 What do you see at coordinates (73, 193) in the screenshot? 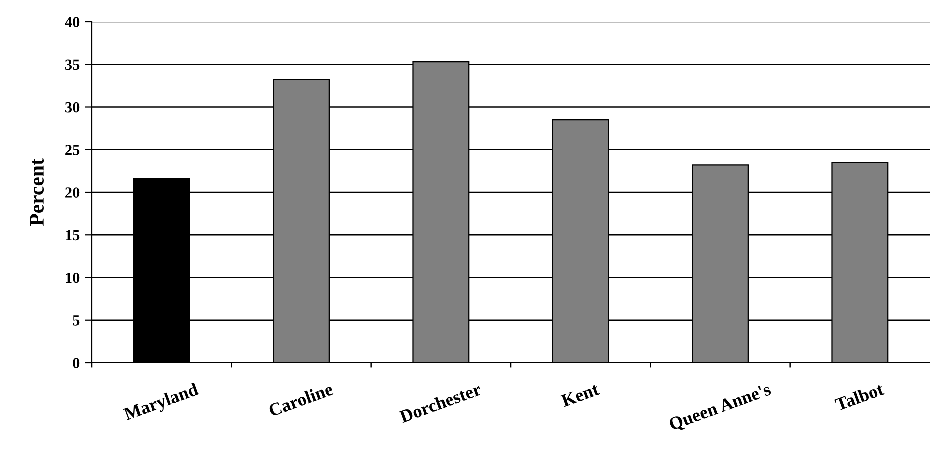
I see `y-tick-label: 20` at bounding box center [73, 193].